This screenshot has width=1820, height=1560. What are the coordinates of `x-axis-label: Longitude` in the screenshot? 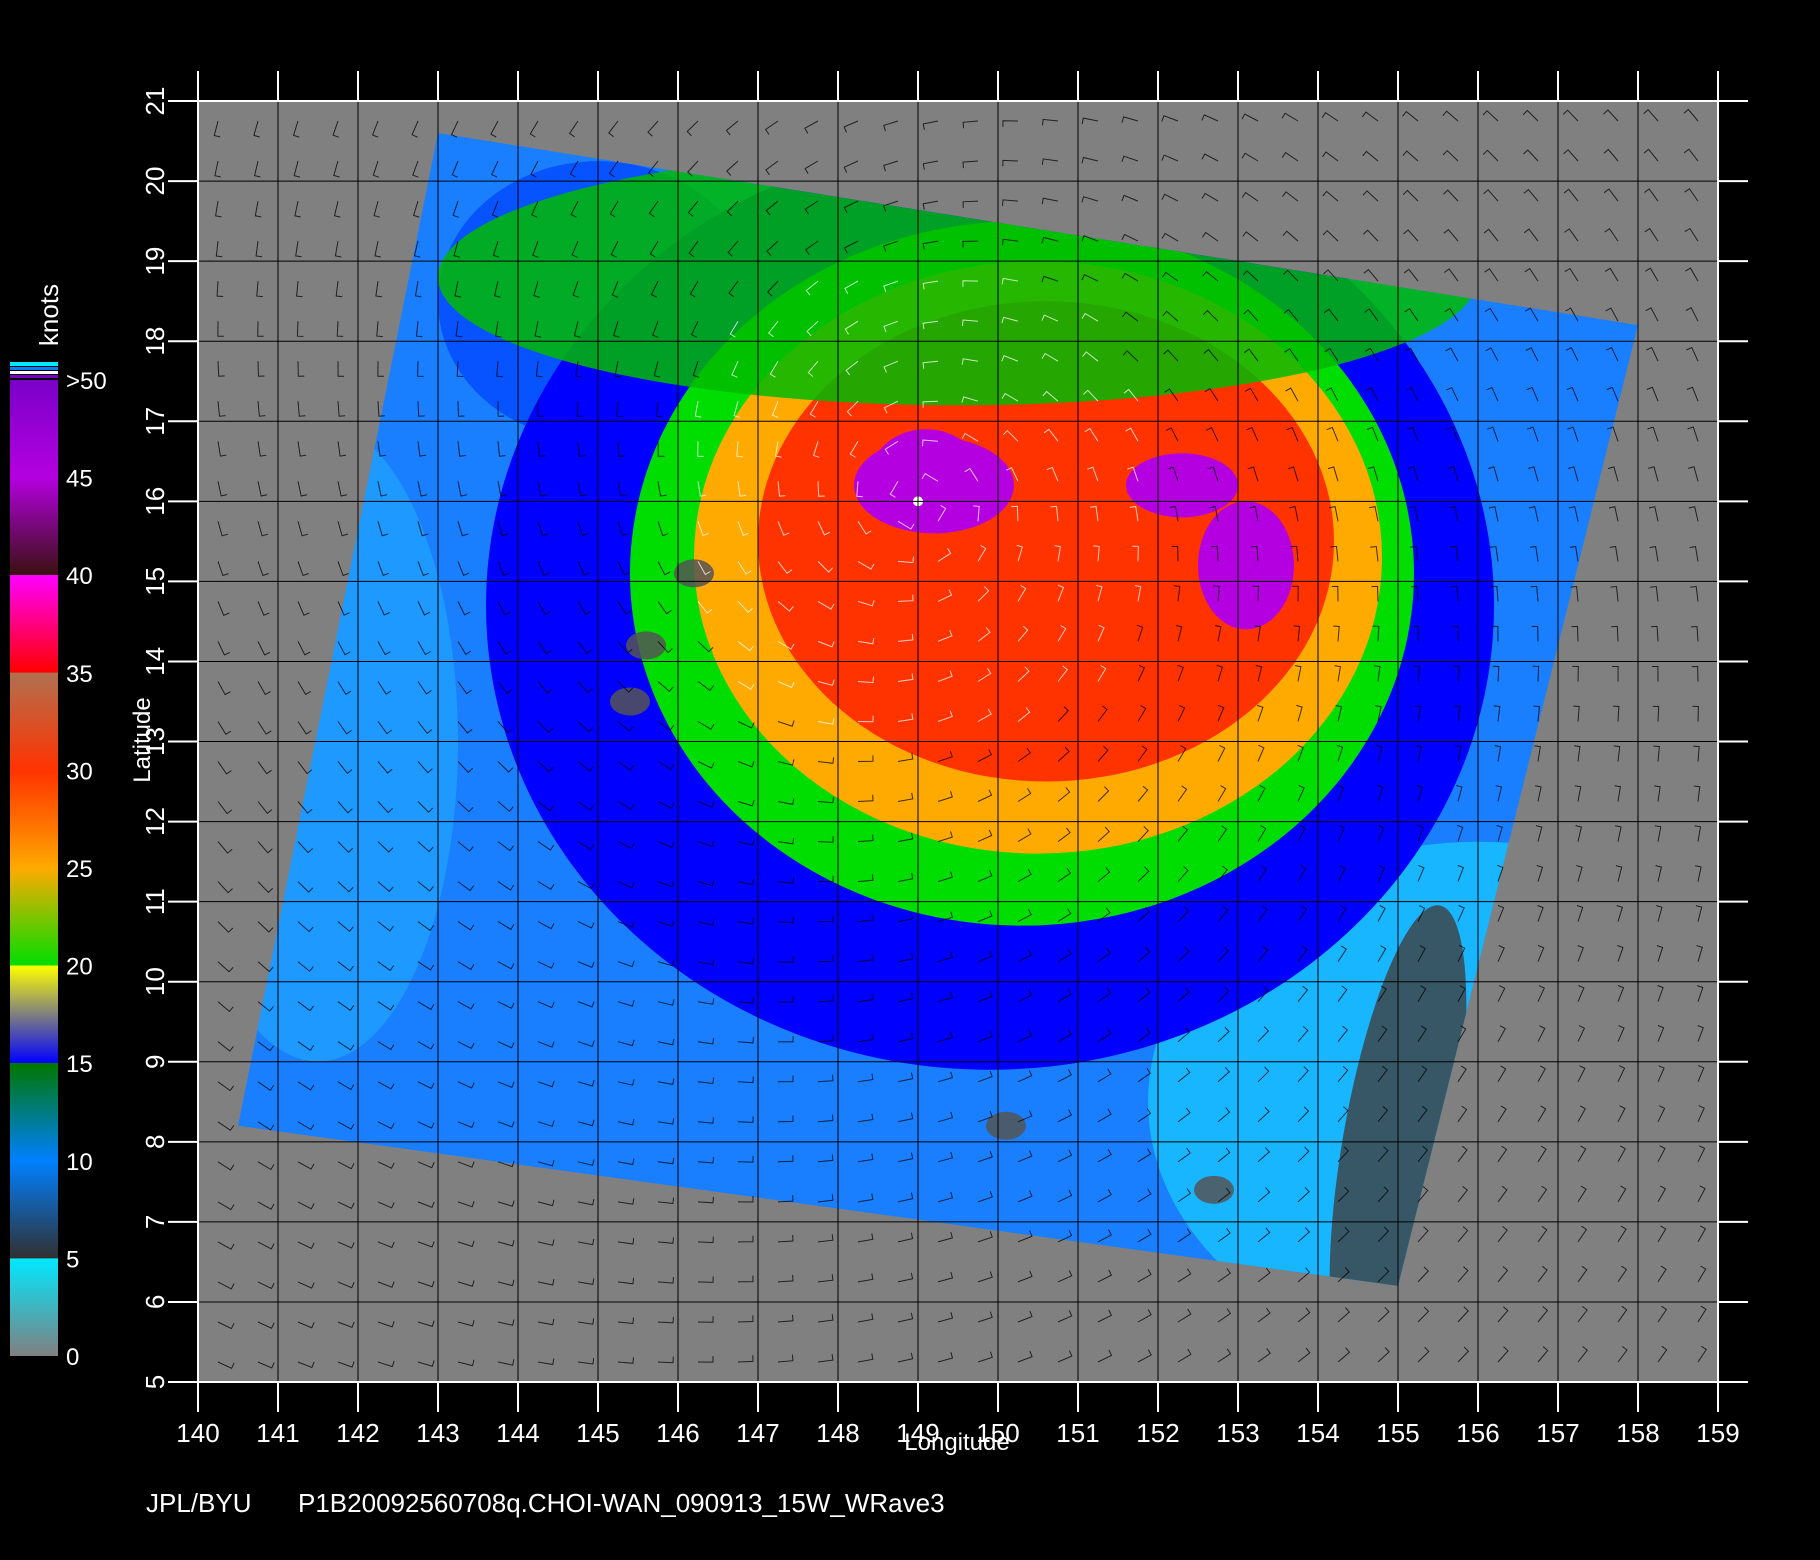 It's located at (956, 1442).